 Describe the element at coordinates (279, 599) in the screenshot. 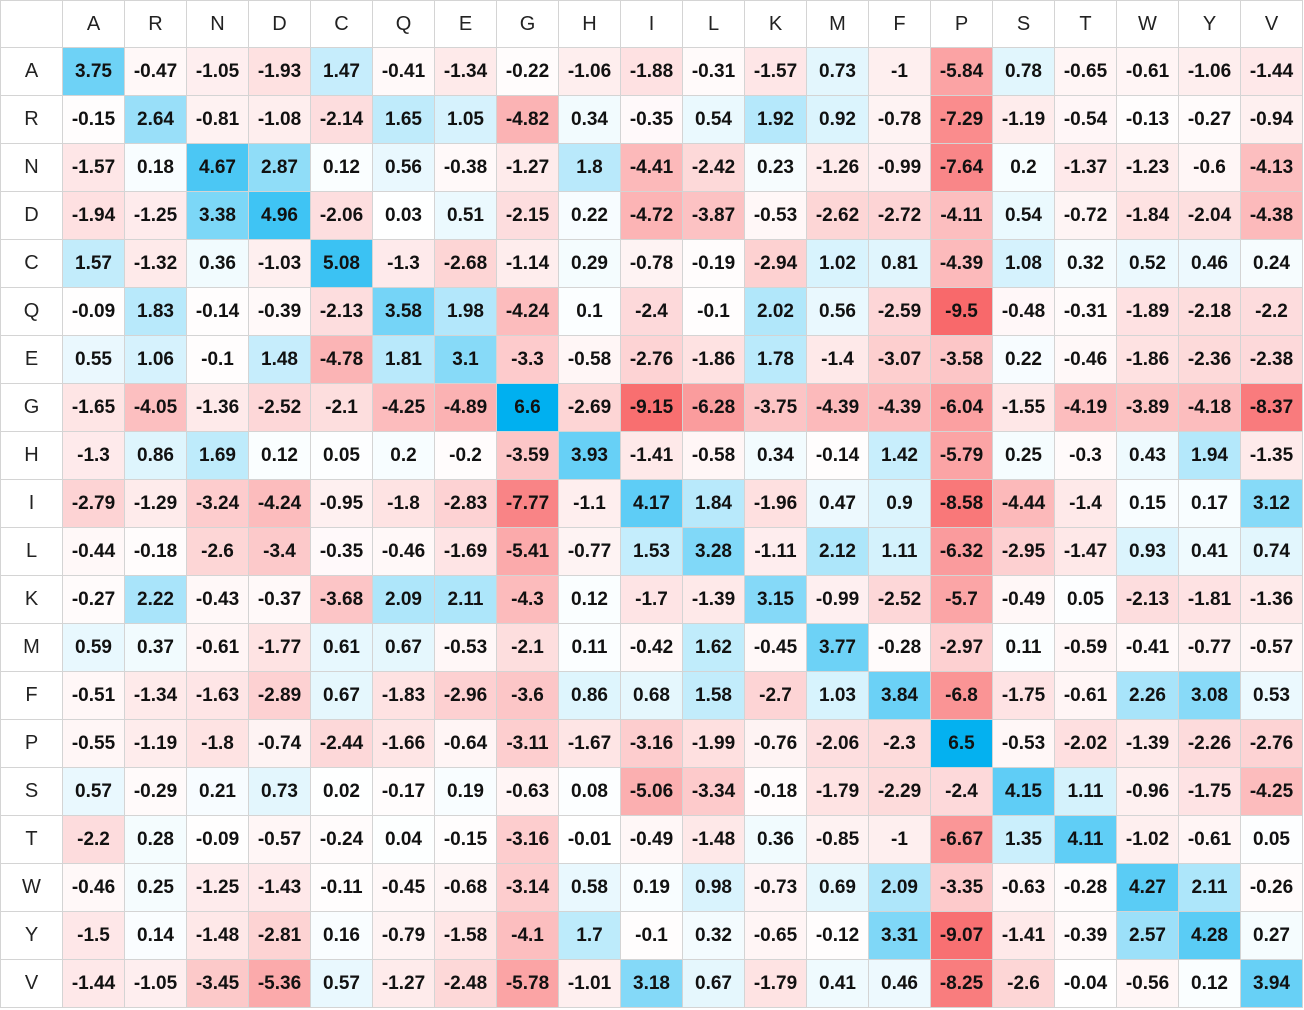

I see `heatmap-cell: -0.37` at that location.